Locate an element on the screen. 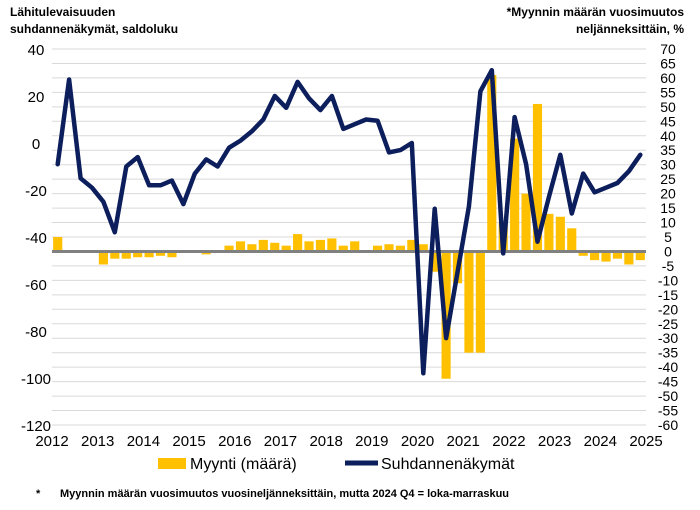  x-tick-label: 2012 is located at coordinates (51, 441).